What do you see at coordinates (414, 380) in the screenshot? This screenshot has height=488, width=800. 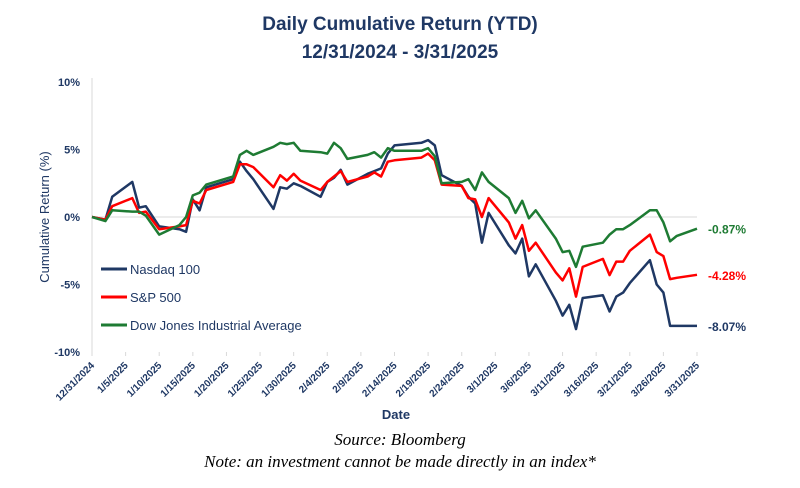 I see `x-tick-label: 2/19/2025` at bounding box center [414, 380].